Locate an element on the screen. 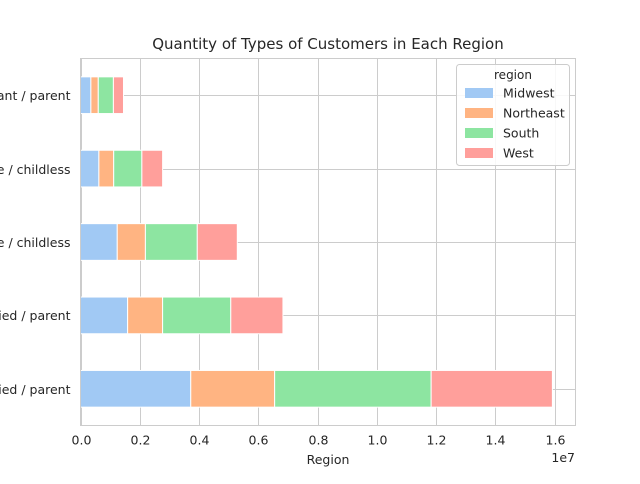  legend-title: region is located at coordinates (513, 75).